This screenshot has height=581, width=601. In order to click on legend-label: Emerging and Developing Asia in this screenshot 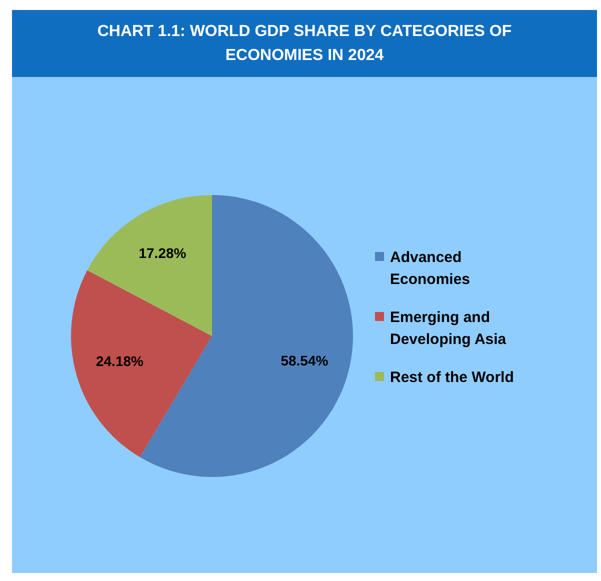, I will do `click(449, 329)`.